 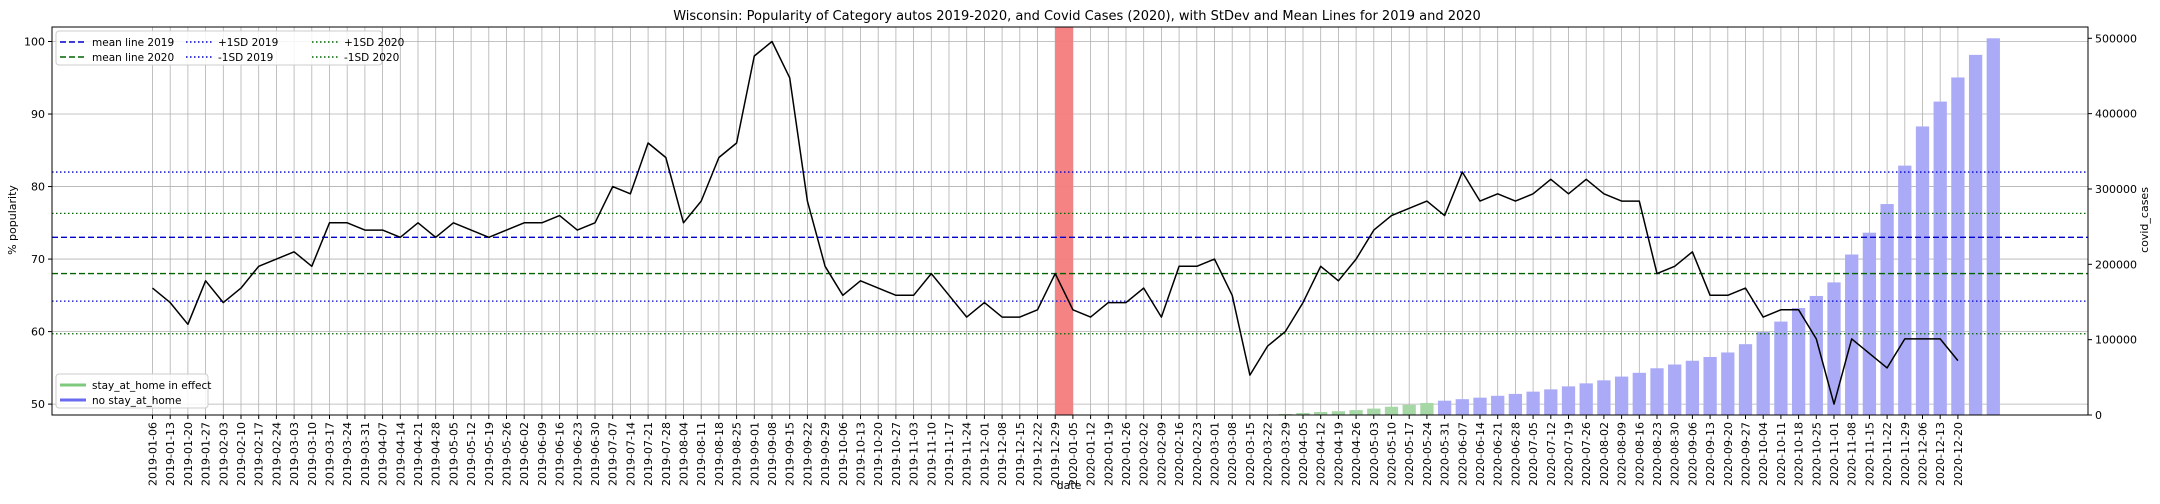 I want to click on x-tick-label: 2019-05-05, so click(x=453, y=454).